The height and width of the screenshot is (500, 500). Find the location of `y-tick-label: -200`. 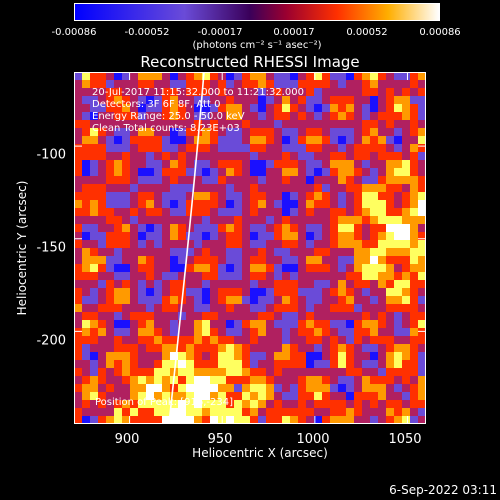

y-tick-label: -200 is located at coordinates (51, 341).